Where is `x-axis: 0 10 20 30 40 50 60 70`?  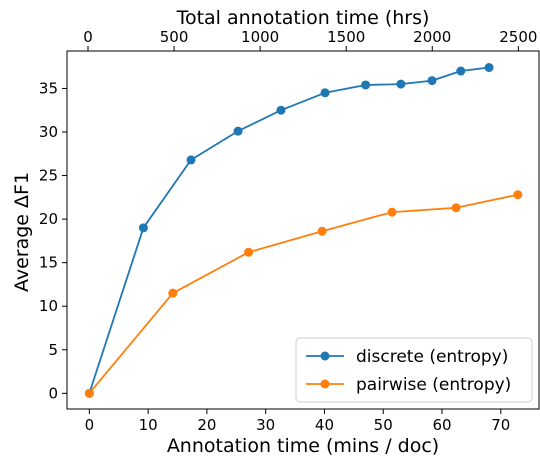 x-axis: 0 10 20 30 40 50 60 70 is located at coordinates (297, 421).